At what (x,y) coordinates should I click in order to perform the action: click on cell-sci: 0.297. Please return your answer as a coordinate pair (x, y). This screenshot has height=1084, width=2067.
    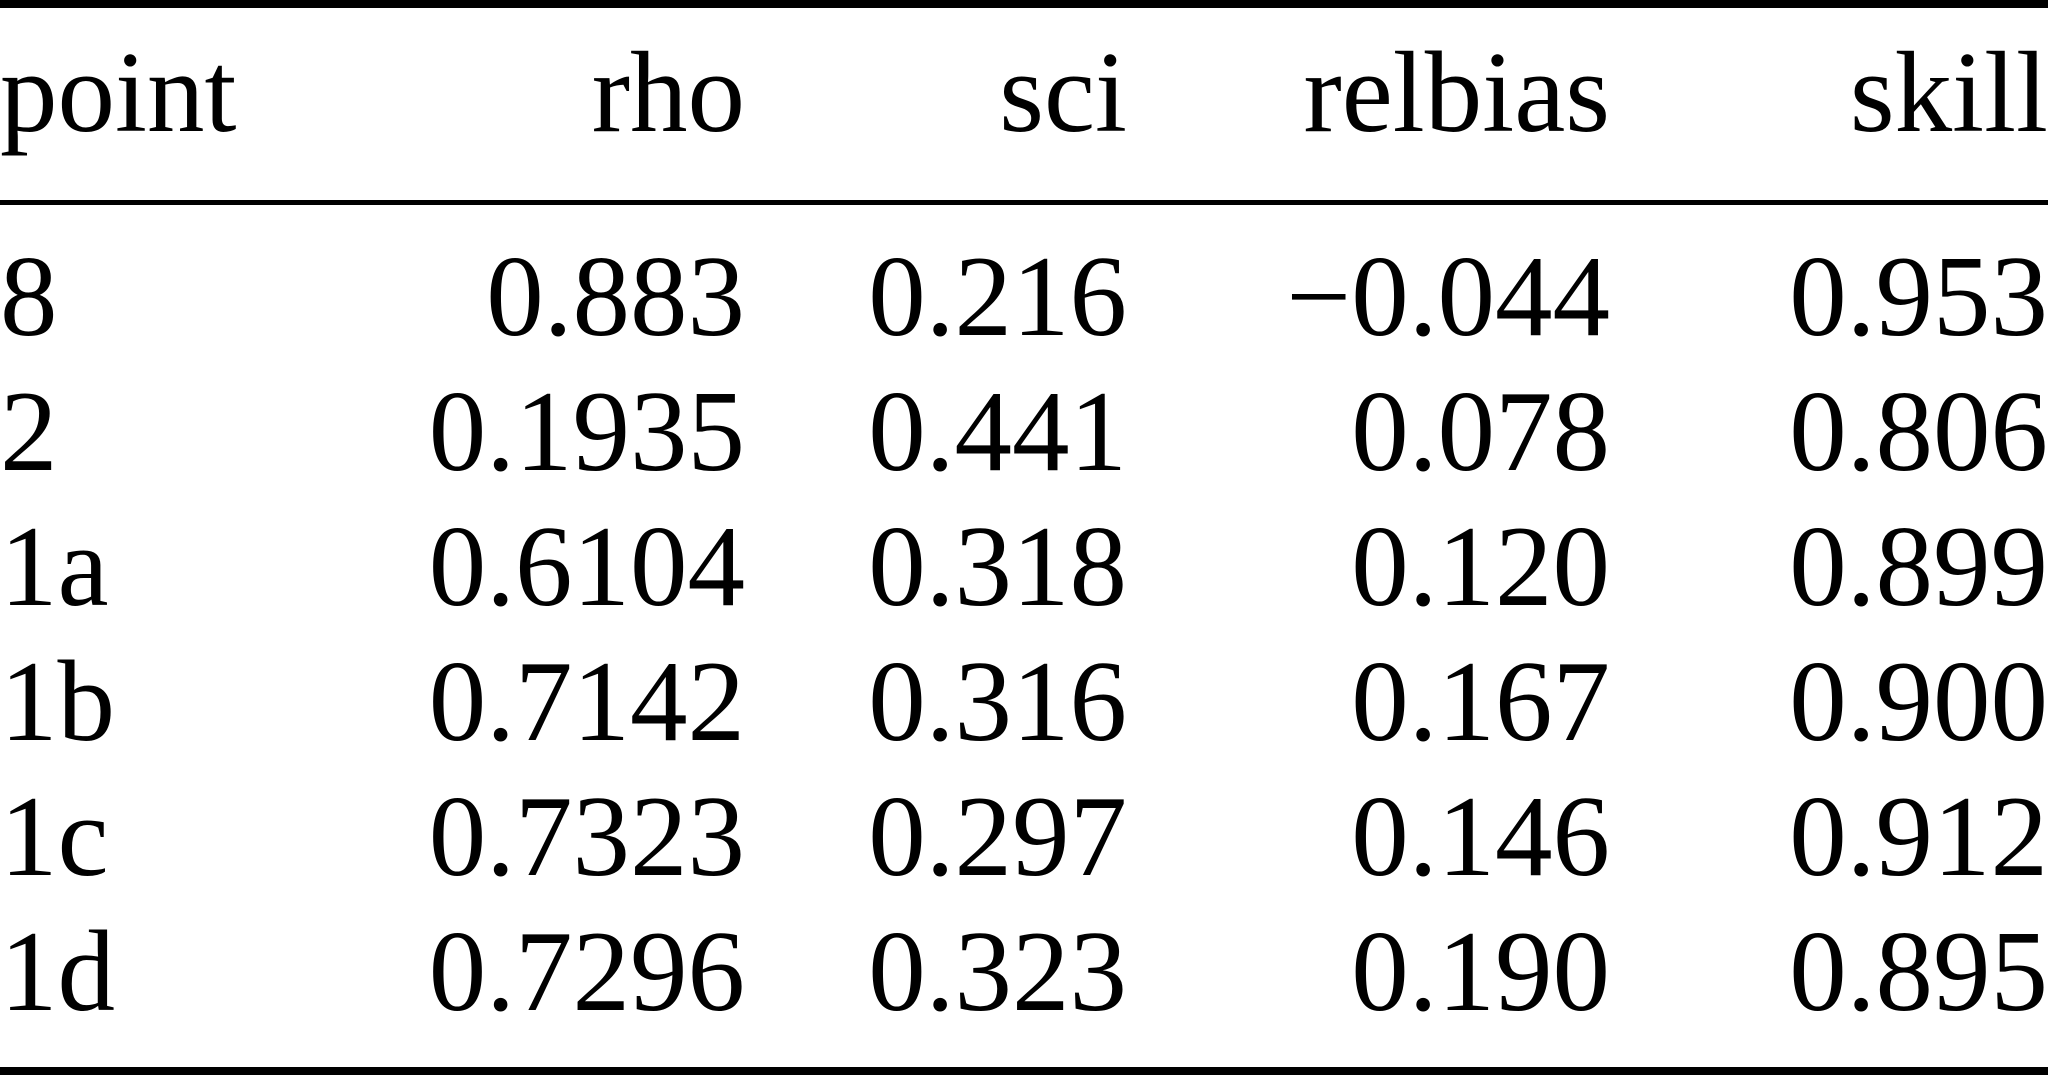
    Looking at the image, I should click on (997, 836).